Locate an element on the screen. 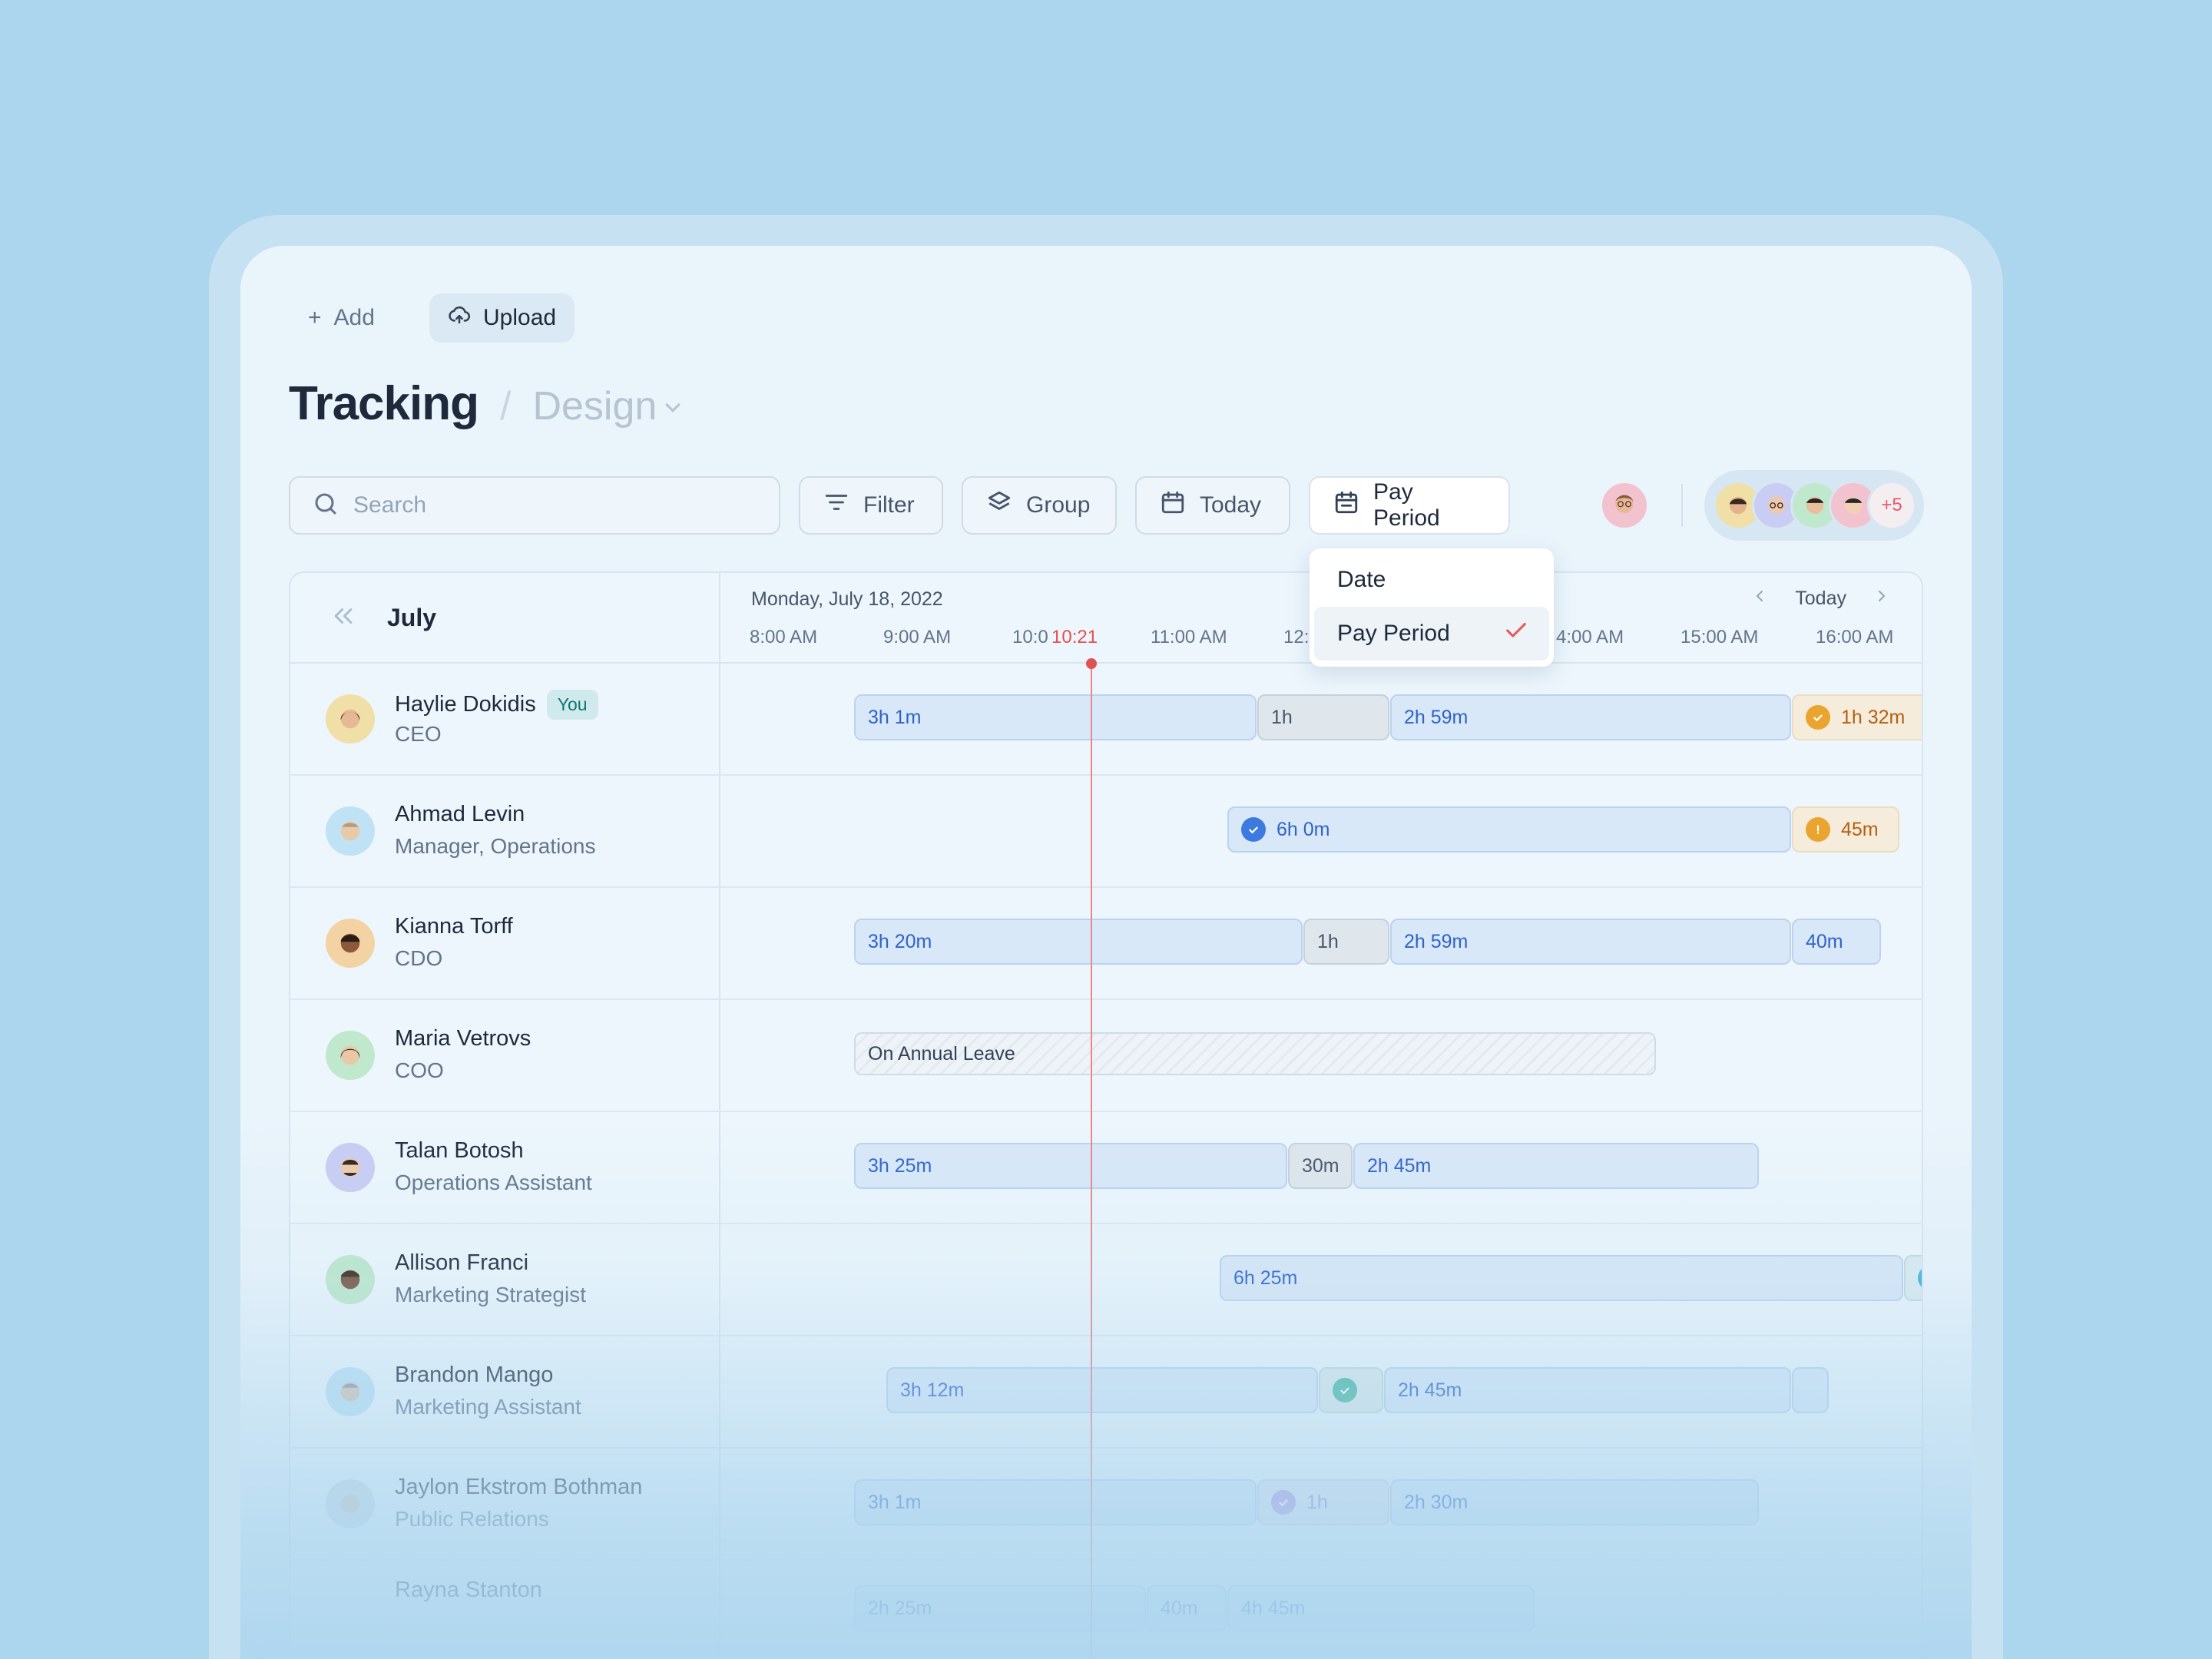  chevron-left-icon is located at coordinates (1759, 599).